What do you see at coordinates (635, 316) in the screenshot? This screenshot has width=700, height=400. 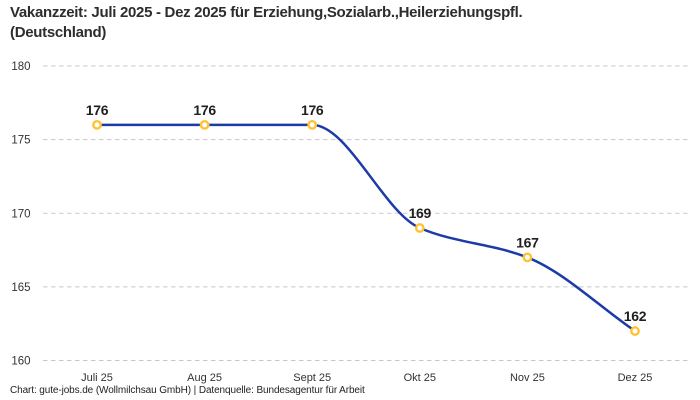 I see `data-point-label: 162` at bounding box center [635, 316].